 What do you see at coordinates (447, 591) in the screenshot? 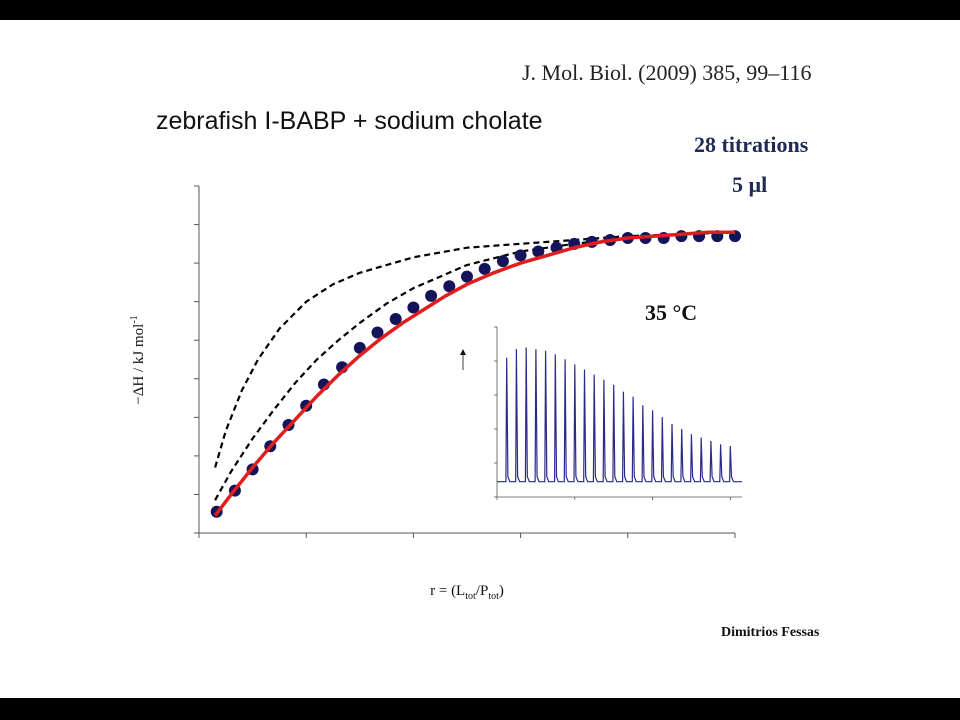
I see `x-axis-title-start: r = (L` at bounding box center [447, 591].